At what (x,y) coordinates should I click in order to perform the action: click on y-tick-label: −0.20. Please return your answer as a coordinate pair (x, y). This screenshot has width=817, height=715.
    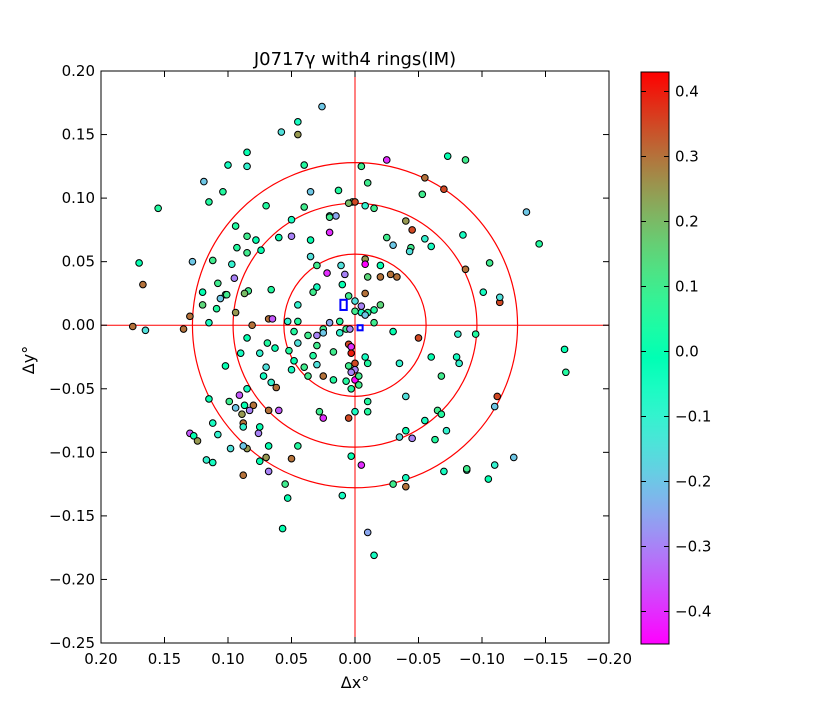
    Looking at the image, I should click on (72, 579).